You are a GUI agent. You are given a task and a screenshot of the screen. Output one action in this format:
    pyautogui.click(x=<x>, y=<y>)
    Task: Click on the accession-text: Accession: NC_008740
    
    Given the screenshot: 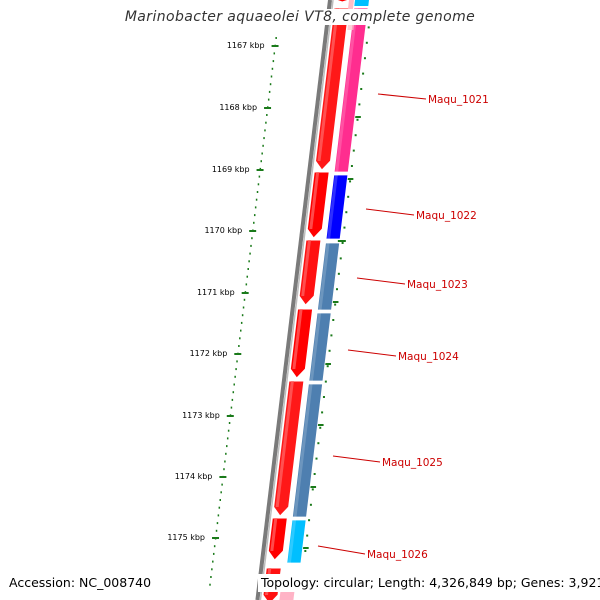 What is the action you would take?
    pyautogui.click(x=80, y=583)
    